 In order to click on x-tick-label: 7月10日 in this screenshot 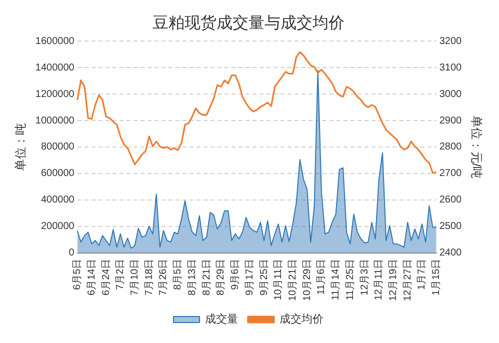, I will do `click(135, 277)`.